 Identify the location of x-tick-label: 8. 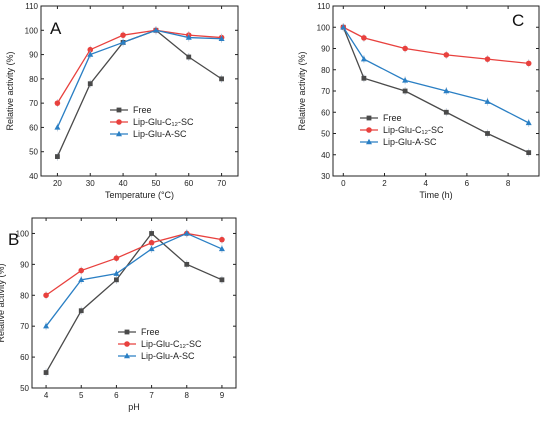
(508, 183).